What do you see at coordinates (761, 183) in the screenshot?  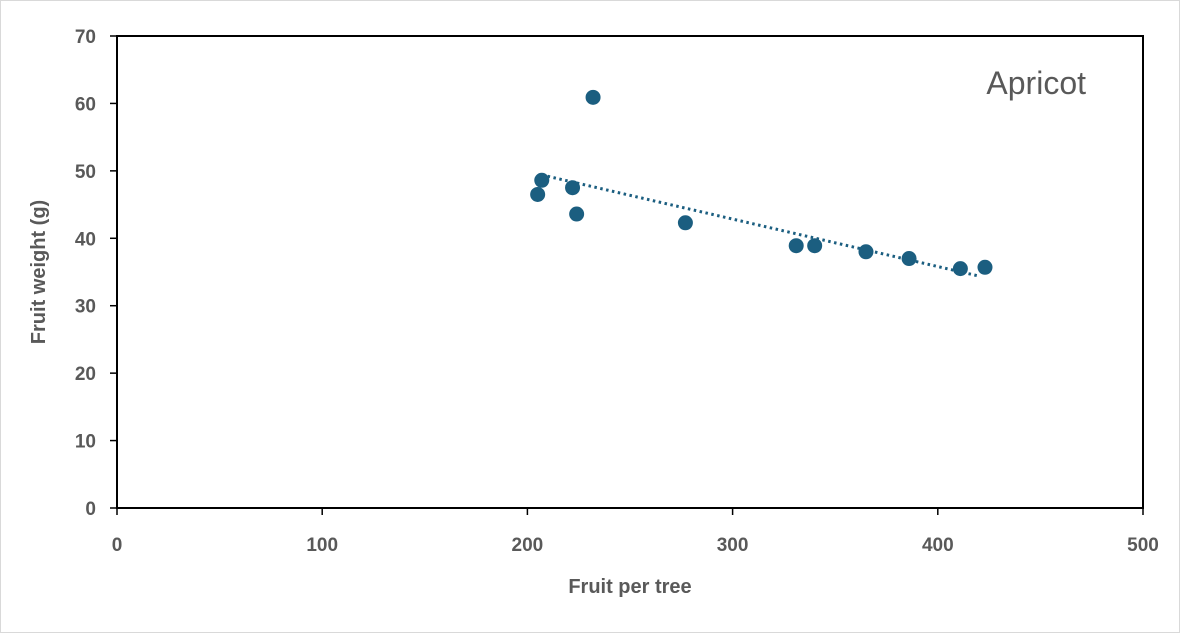 I see `data-points` at bounding box center [761, 183].